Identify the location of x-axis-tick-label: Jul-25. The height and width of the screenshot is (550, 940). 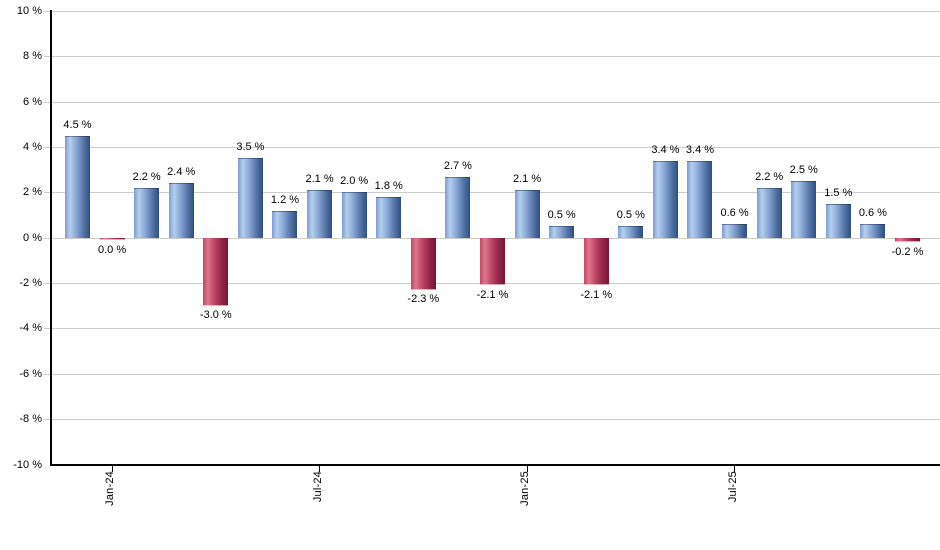
(732, 486).